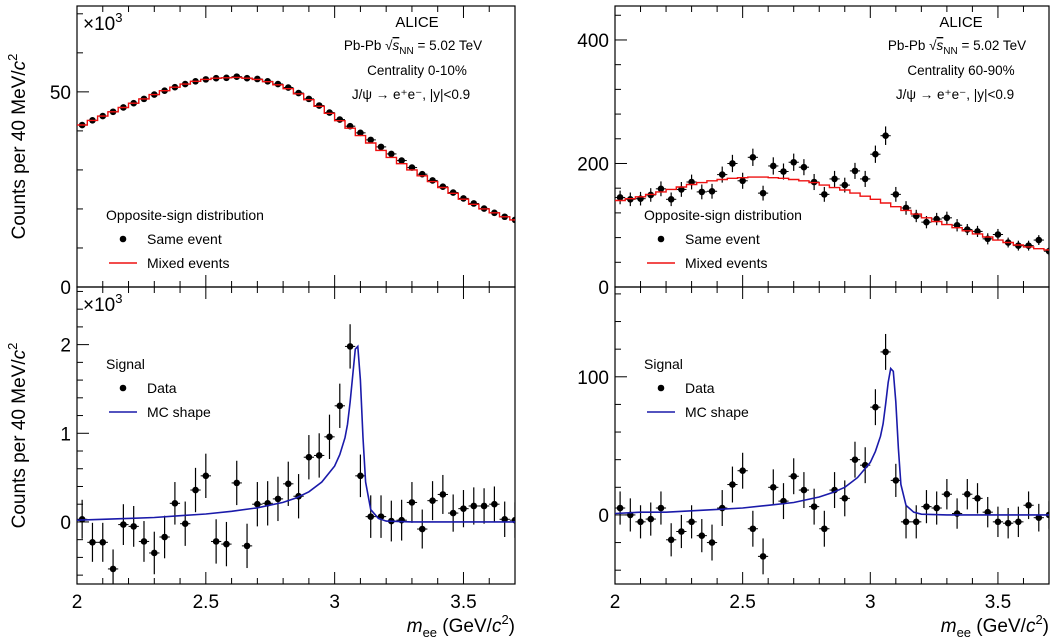 The image size is (1056, 639). Describe the element at coordinates (992, 45) in the screenshot. I see `energy-value: = 5.02 TeV` at that location.